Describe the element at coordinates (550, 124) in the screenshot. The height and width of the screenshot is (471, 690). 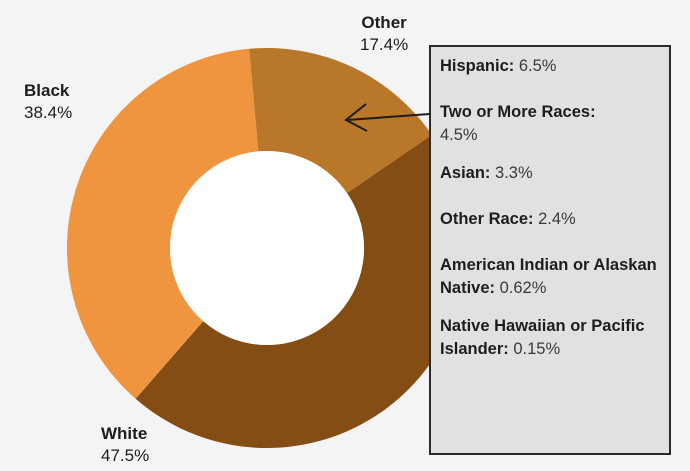
I see `breakdown-item-two-or-more: Two or More Races: 4.5%` at that location.